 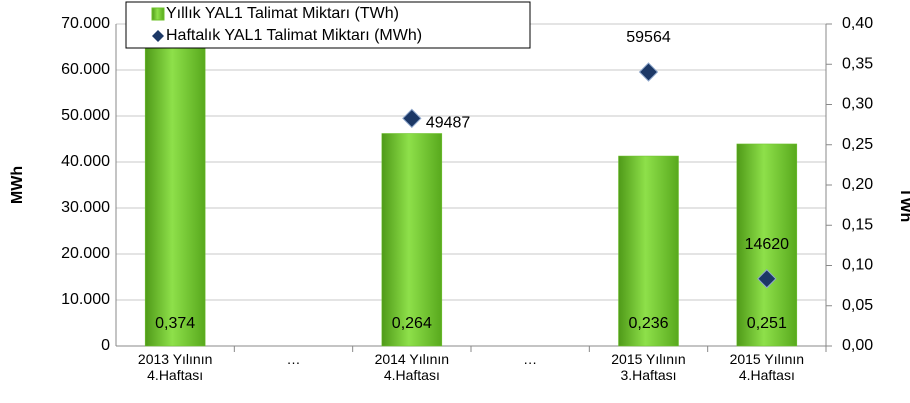 What do you see at coordinates (448, 123) in the screenshot?
I see `data-label: 49487` at bounding box center [448, 123].